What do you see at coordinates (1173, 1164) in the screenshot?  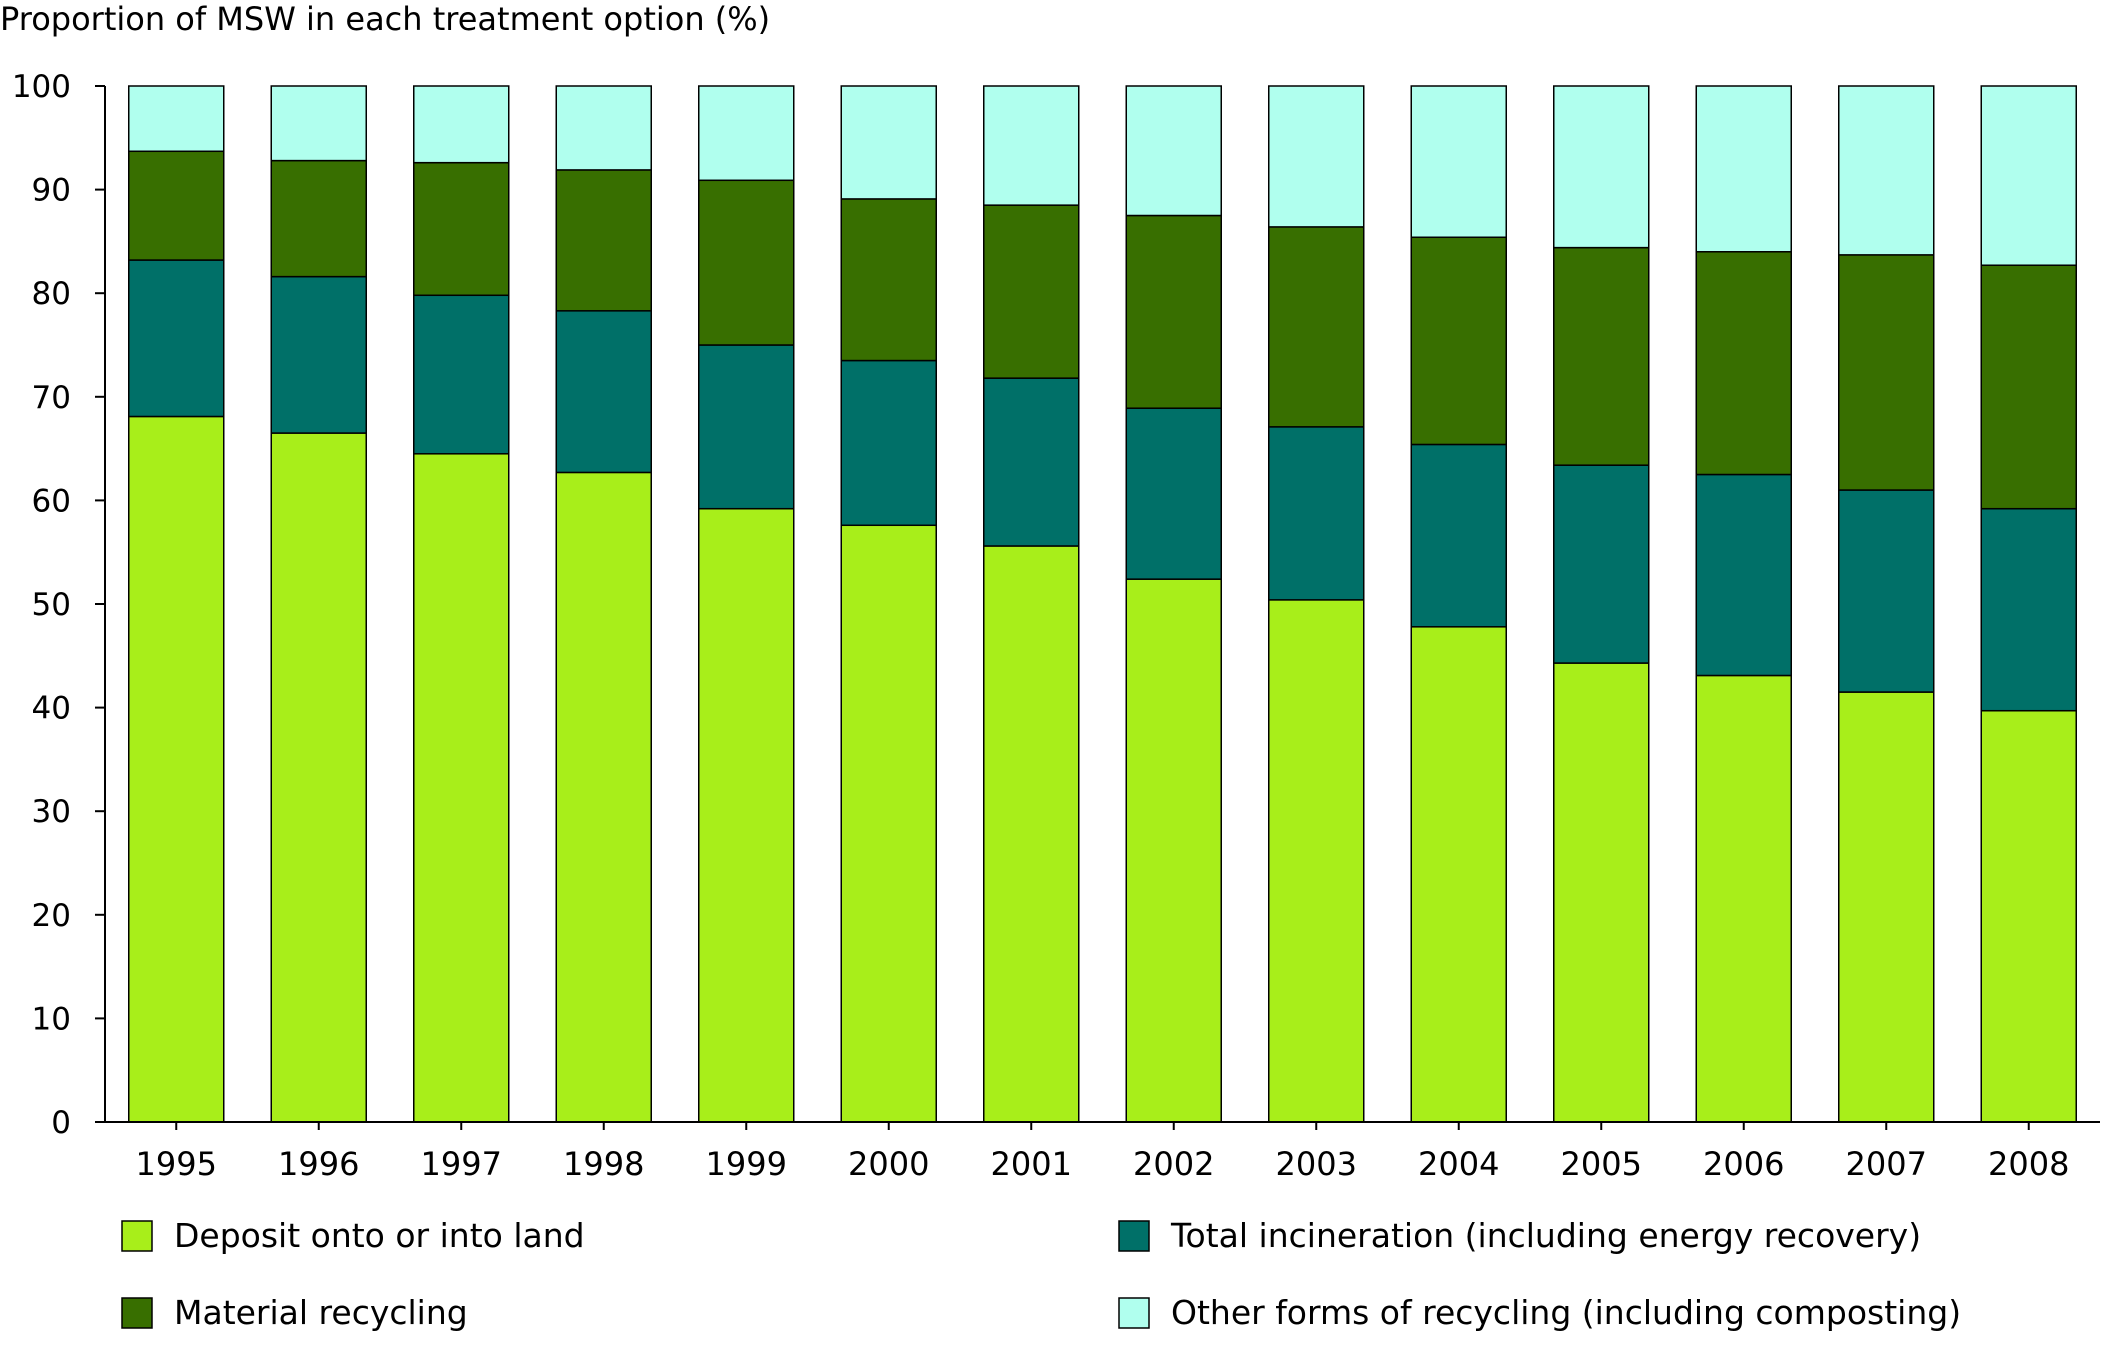 I see `x-tick-label: 2002` at bounding box center [1173, 1164].